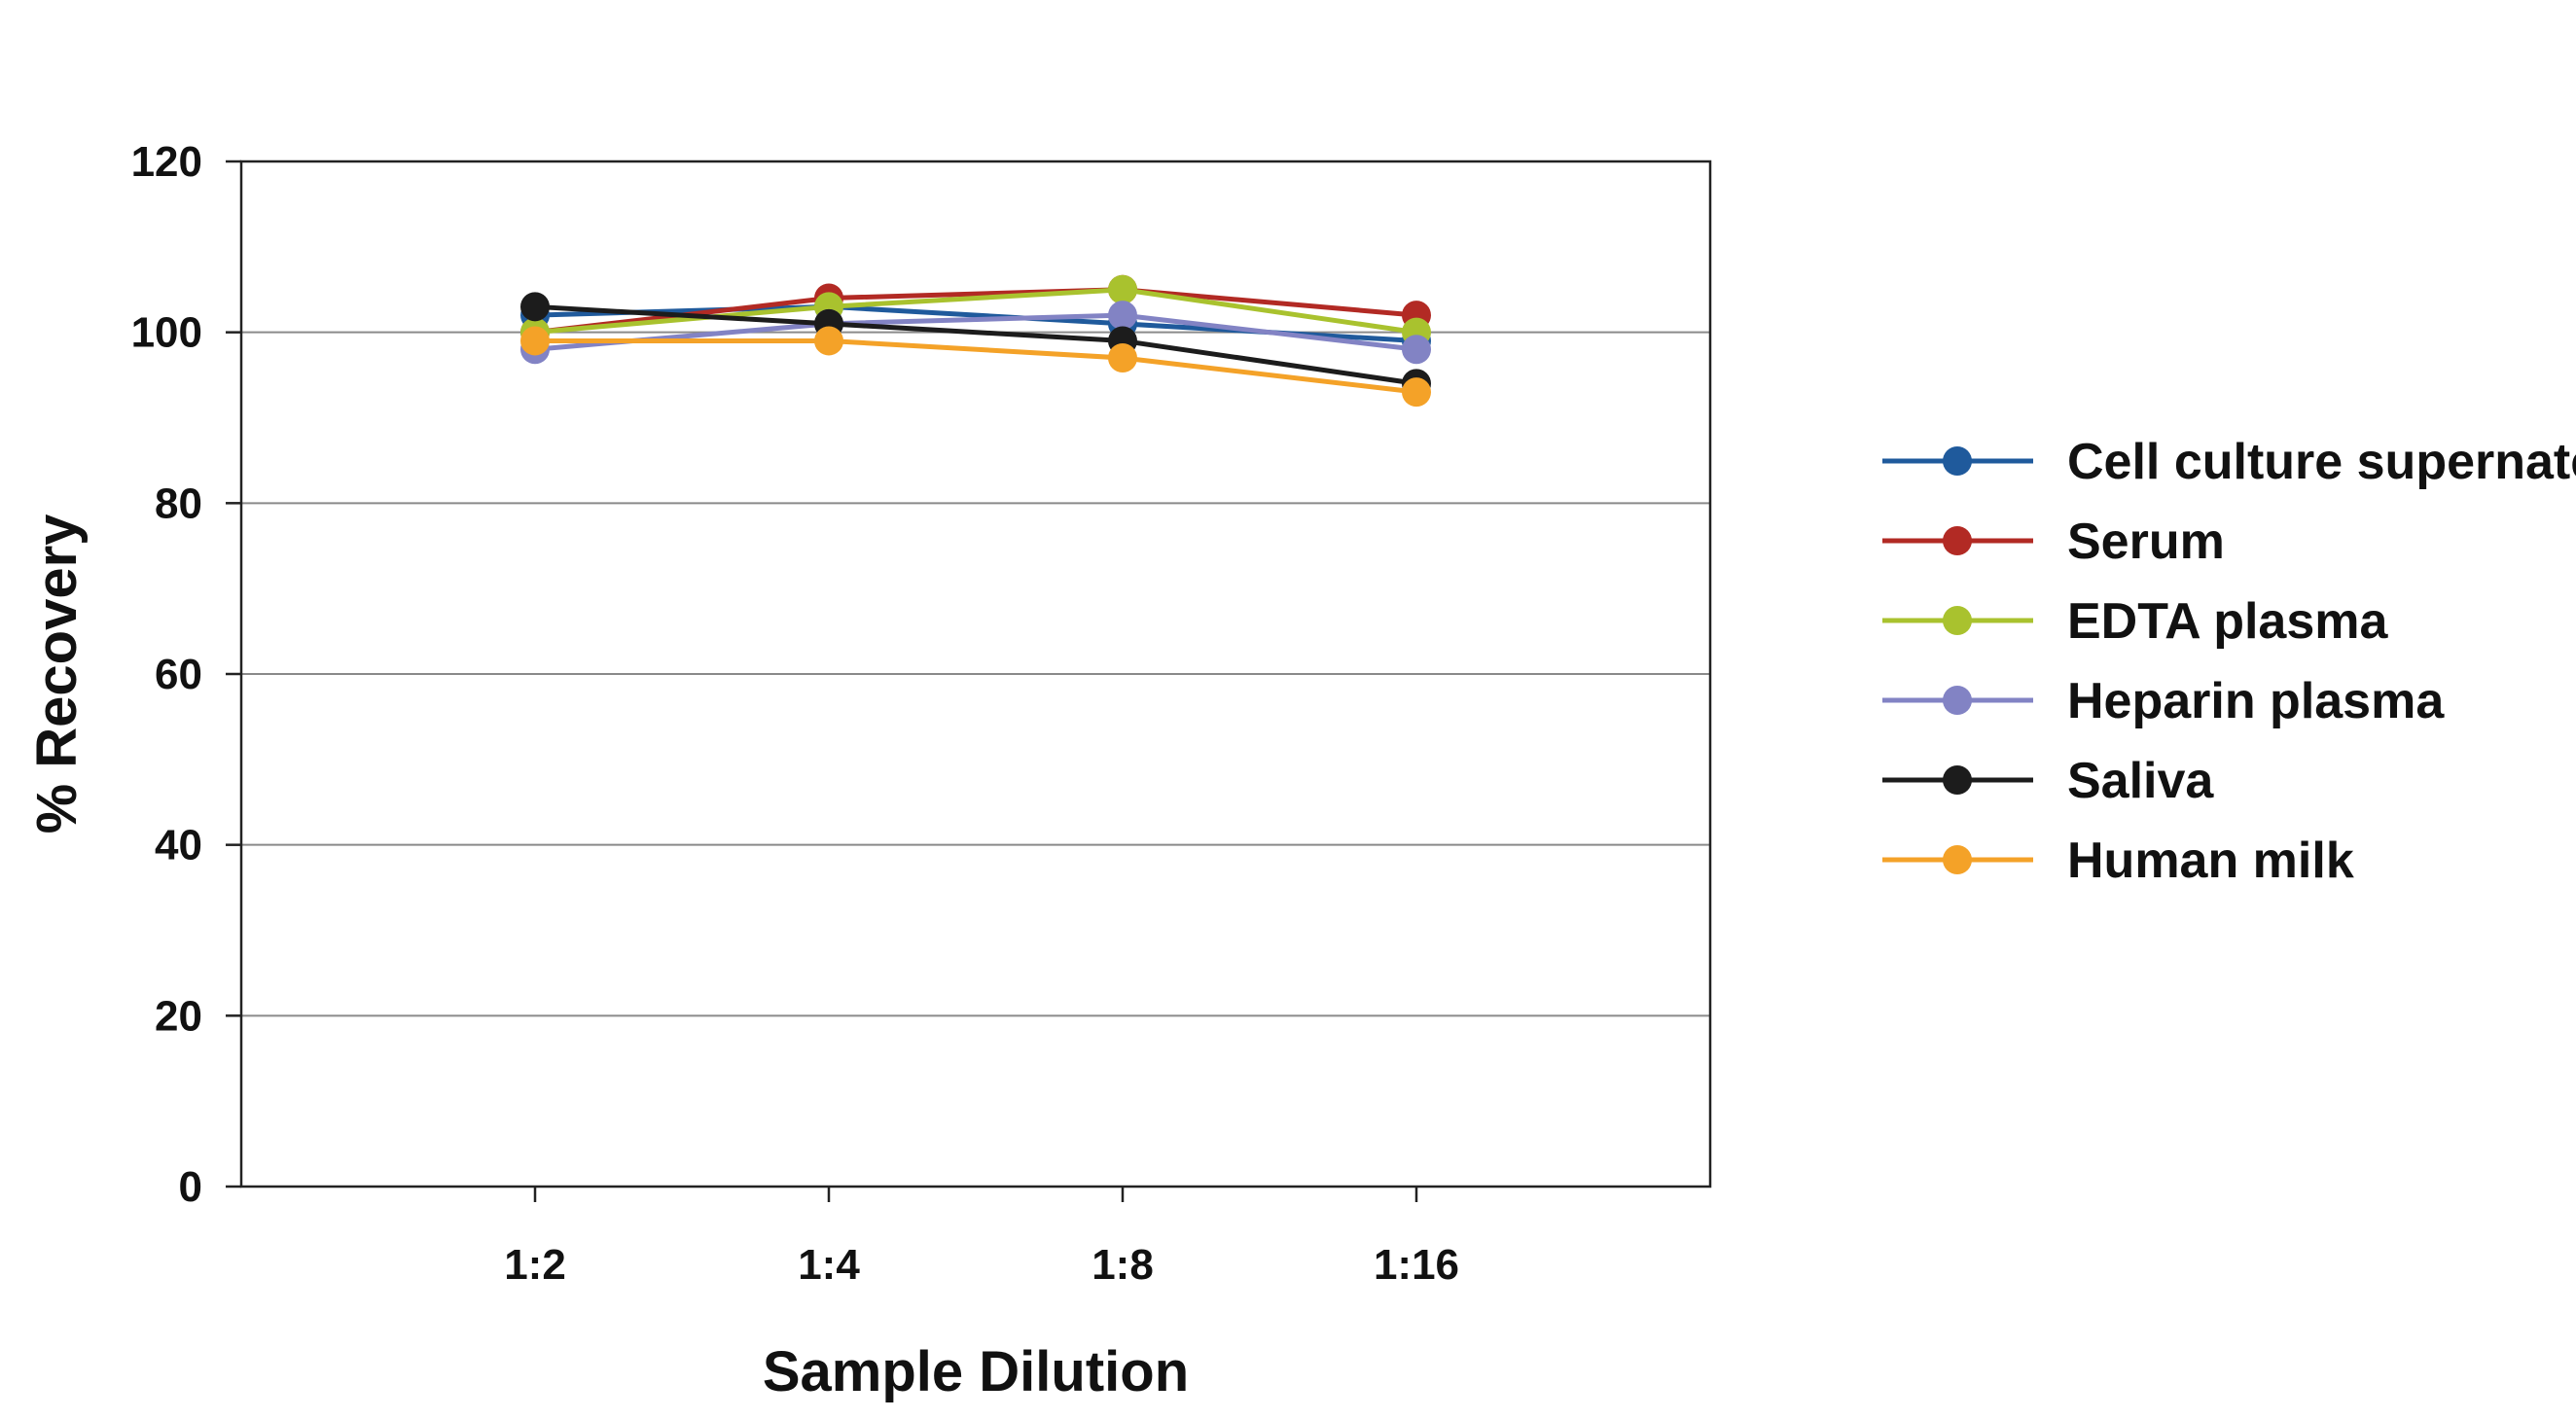  I want to click on legend-item: Serum, so click(2053, 542).